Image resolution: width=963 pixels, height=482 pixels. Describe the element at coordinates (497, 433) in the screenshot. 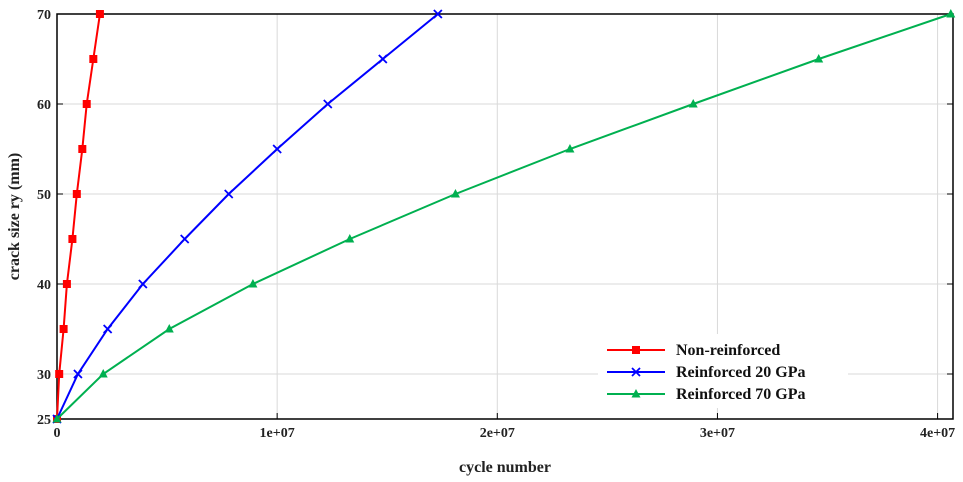

I see `x-tick-label: 2e+07` at that location.